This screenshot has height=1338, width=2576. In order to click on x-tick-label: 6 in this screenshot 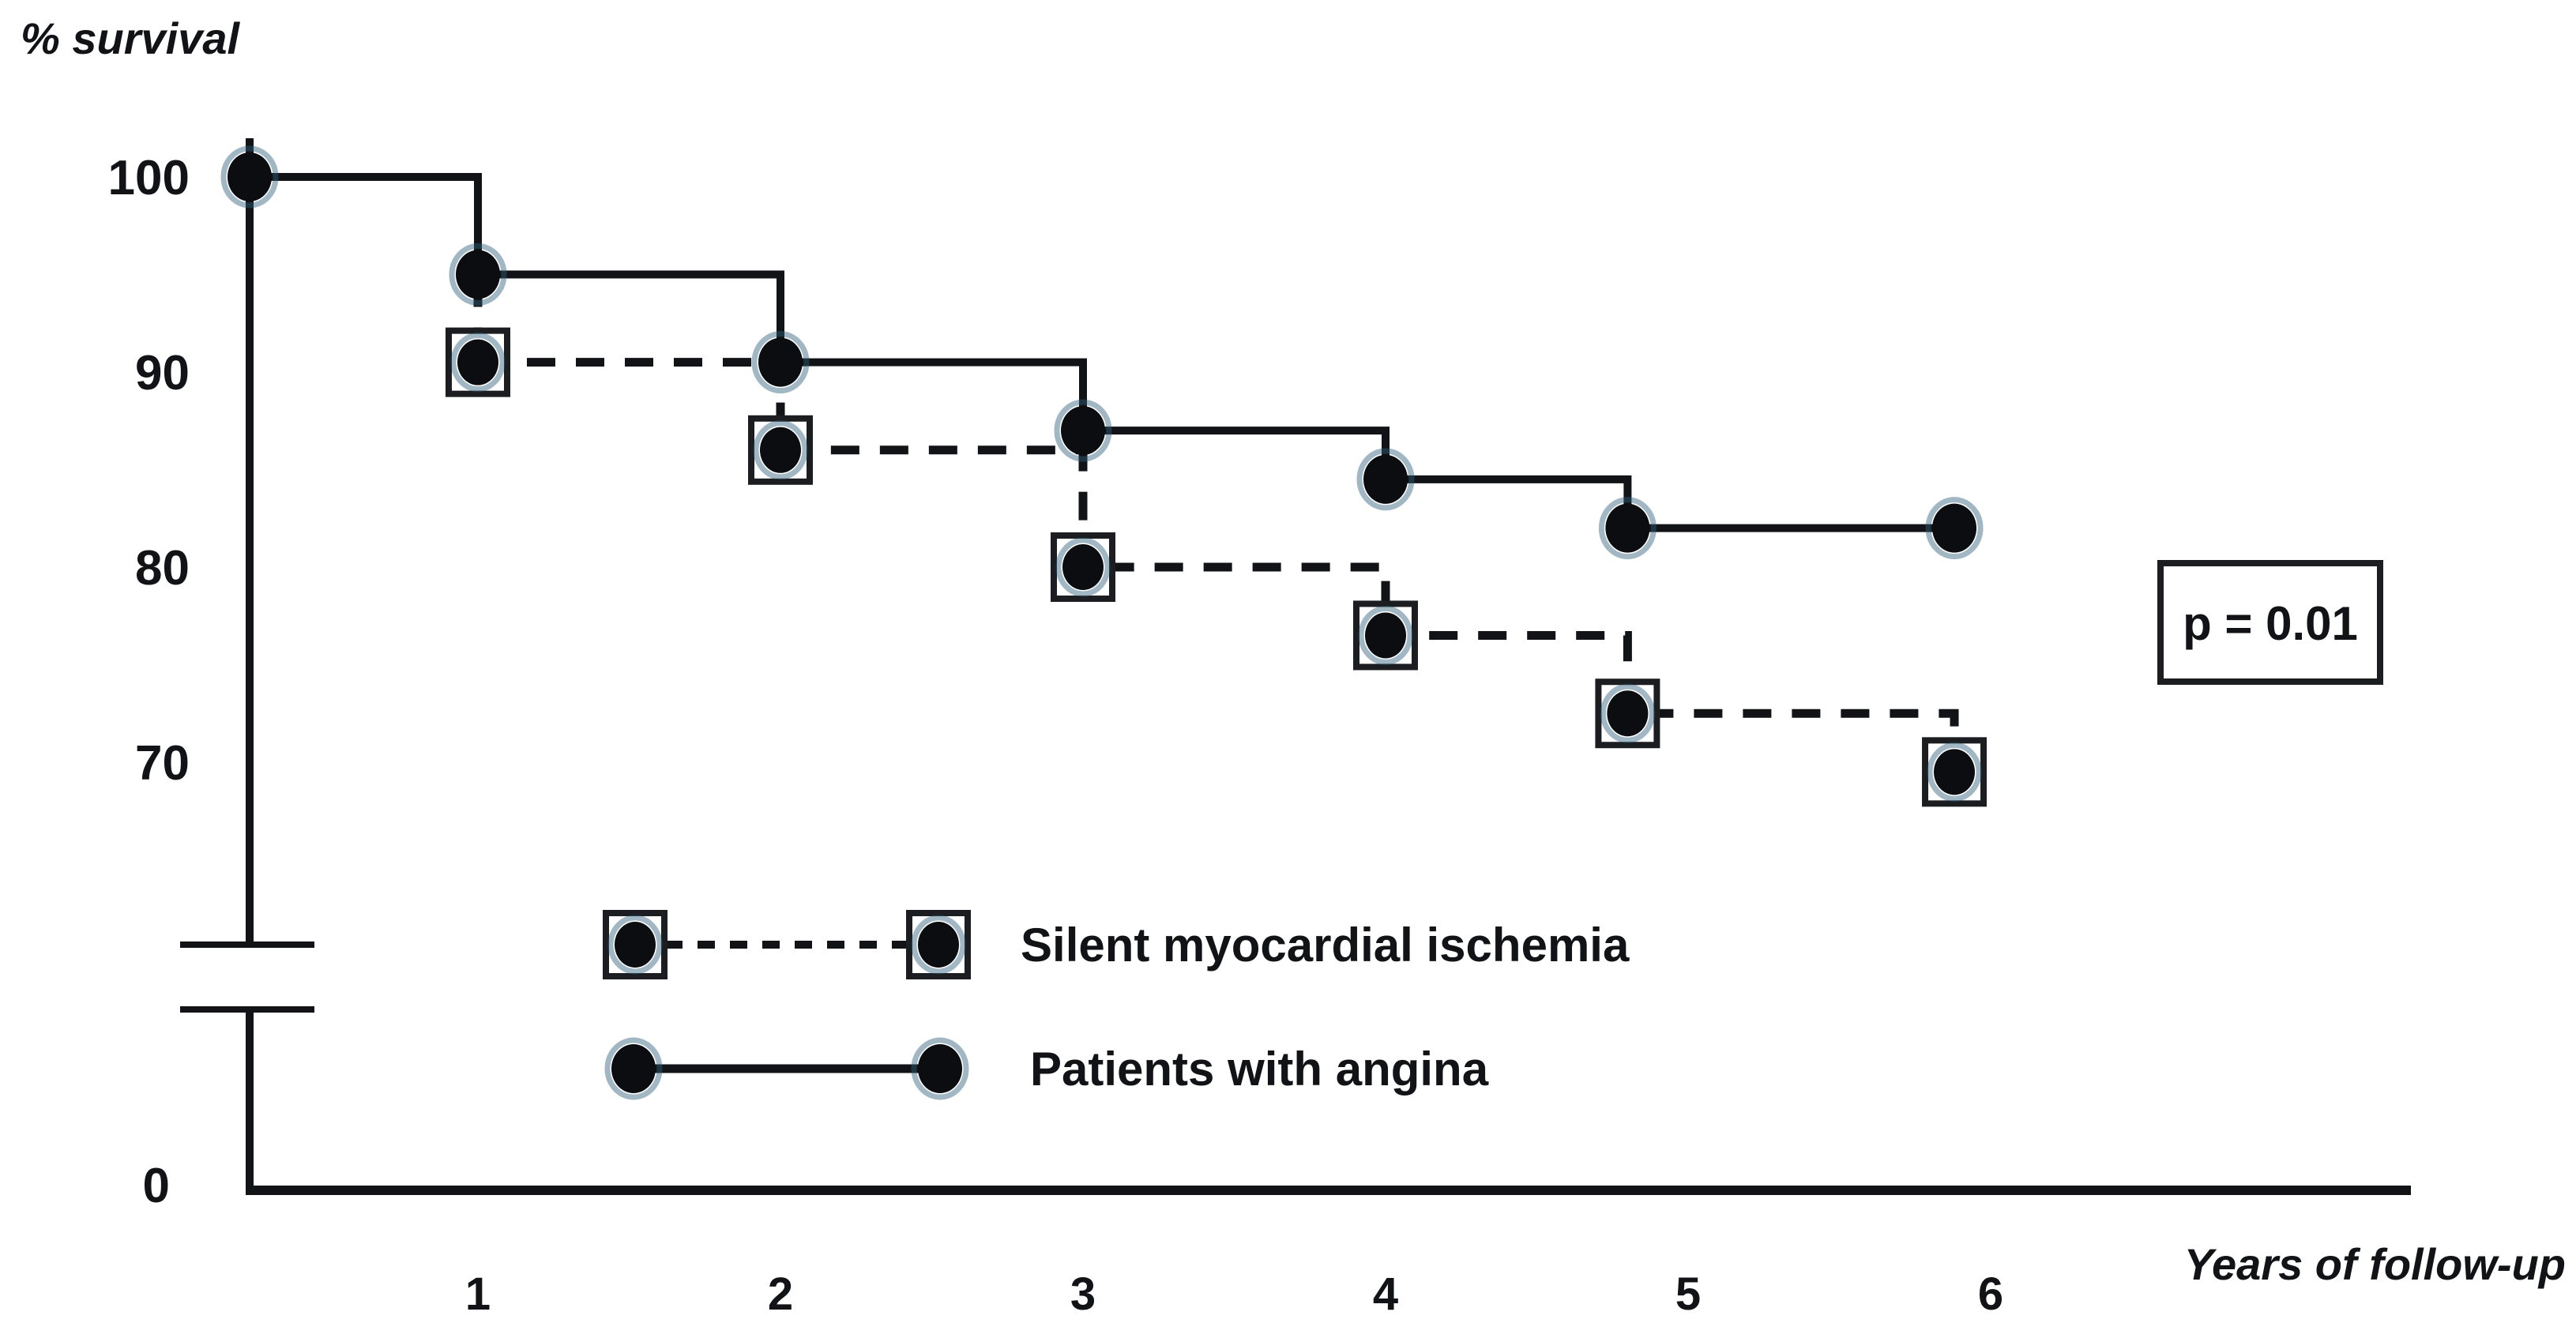, I will do `click(1991, 1294)`.